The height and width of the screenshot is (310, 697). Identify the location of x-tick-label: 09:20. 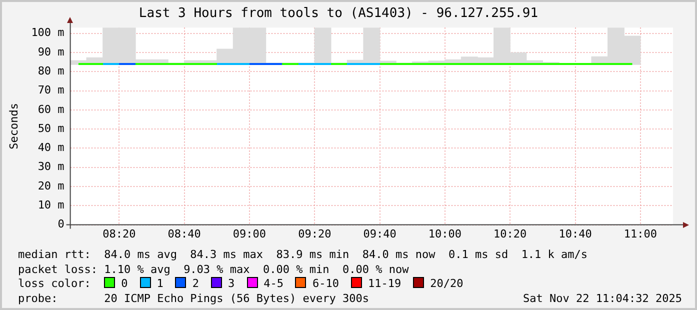
(315, 233).